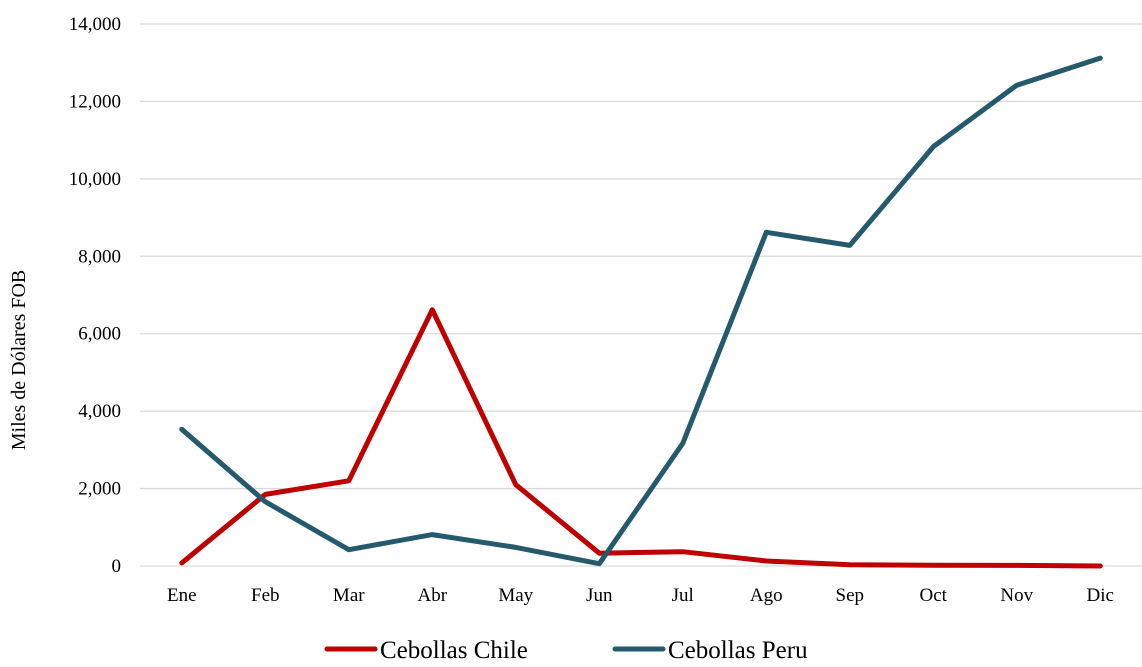  Describe the element at coordinates (99, 489) in the screenshot. I see `y-tick-label: 2,000` at that location.